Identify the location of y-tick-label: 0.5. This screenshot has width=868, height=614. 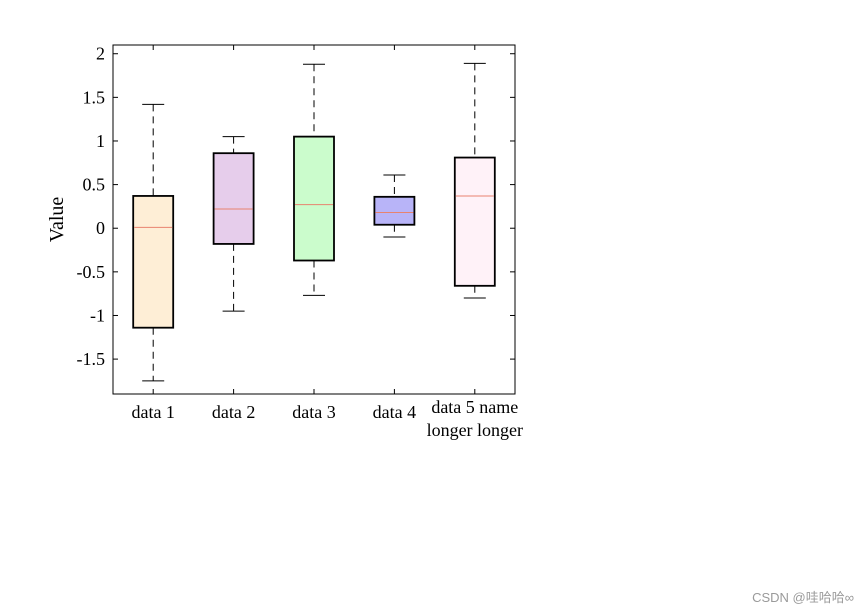
(94, 185).